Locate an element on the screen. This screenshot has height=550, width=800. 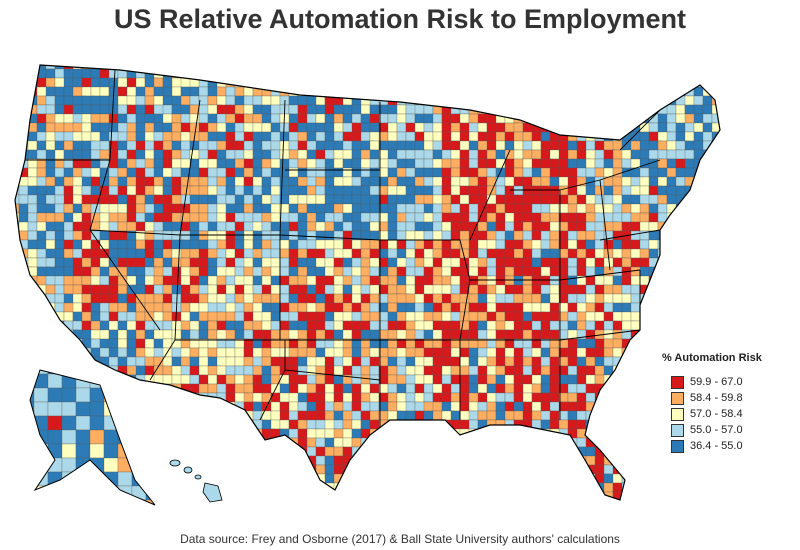
legend-title: % Automation Risk is located at coordinates (712, 358).